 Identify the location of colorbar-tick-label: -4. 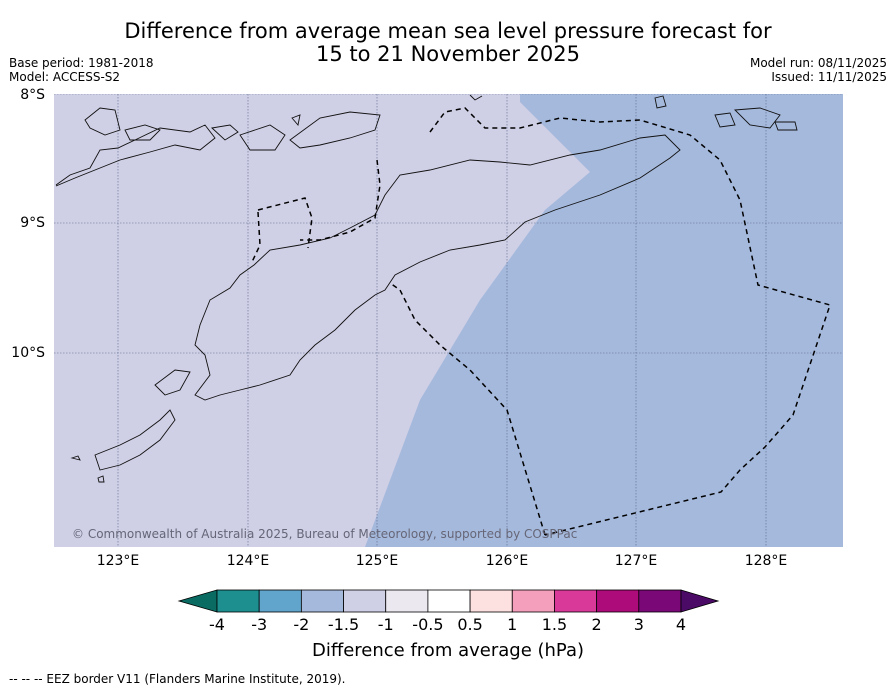
(217, 624).